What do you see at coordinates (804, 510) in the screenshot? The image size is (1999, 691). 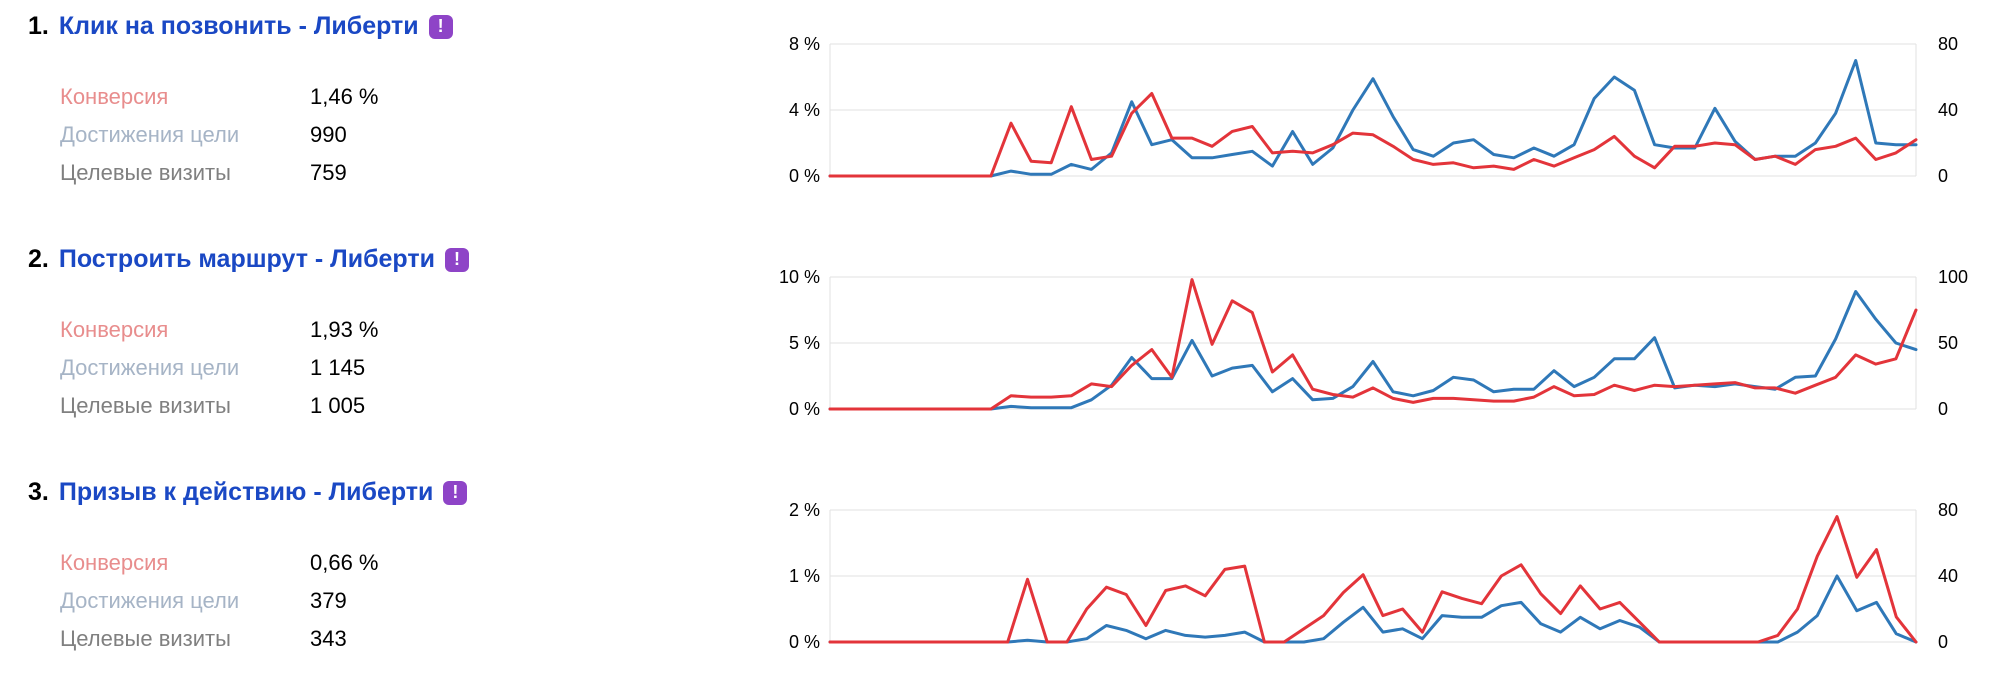 I see `left-axis-tick-label: 2 %` at bounding box center [804, 510].